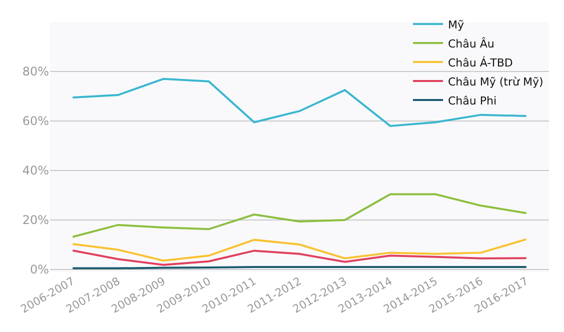 The height and width of the screenshot is (332, 564). What do you see at coordinates (472, 101) in the screenshot?
I see `legend-label: Châu Phi` at bounding box center [472, 101].